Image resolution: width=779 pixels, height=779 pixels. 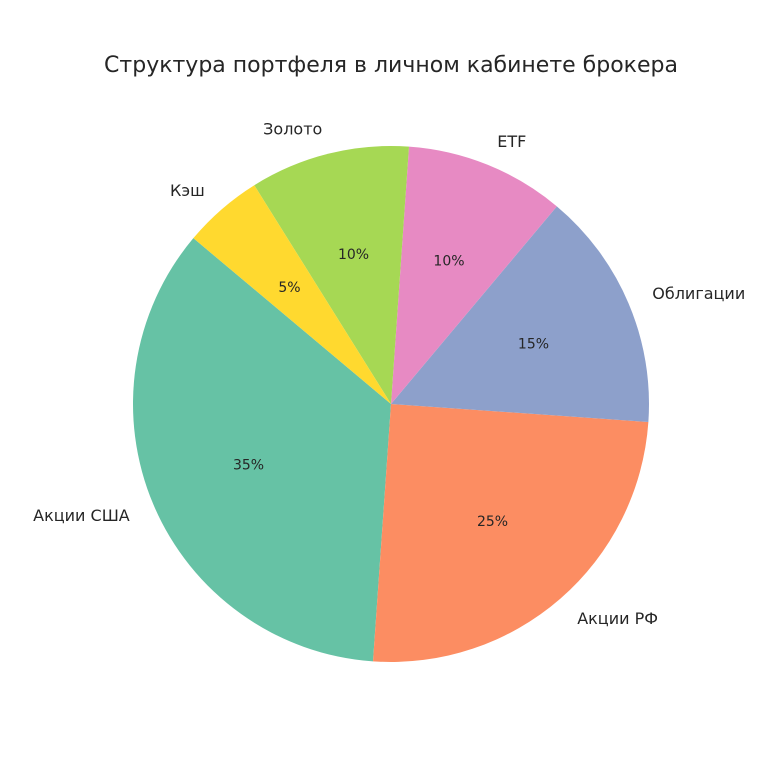 I want to click on slice-percent-label: 35%, so click(x=248, y=465).